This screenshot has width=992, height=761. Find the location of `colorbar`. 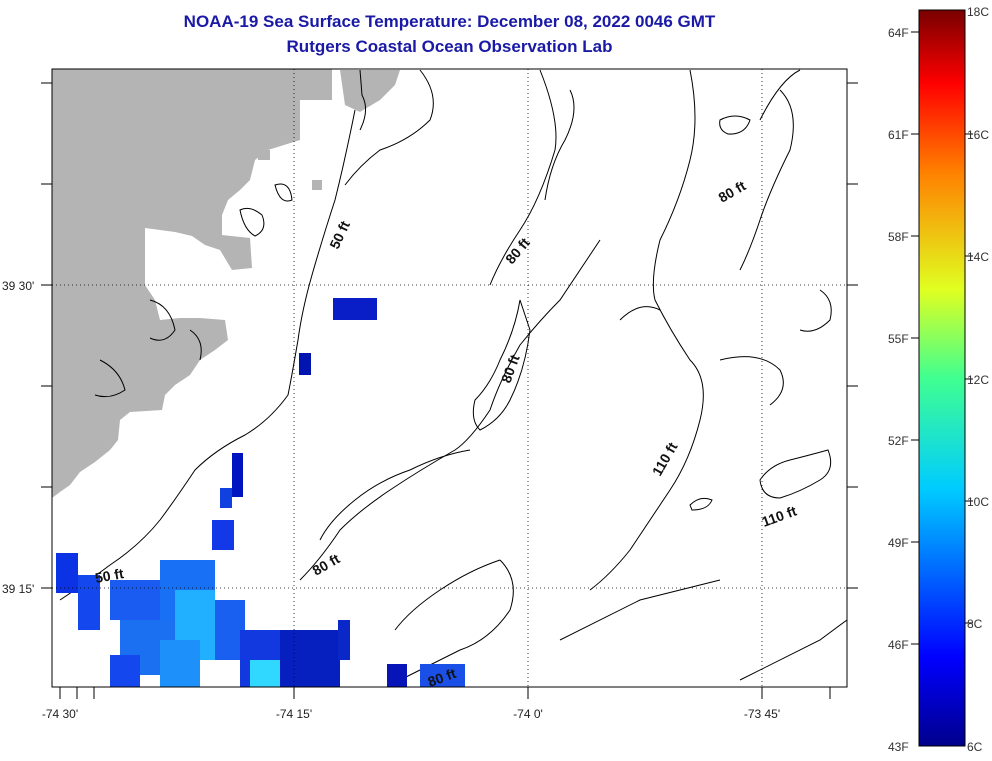

colorbar is located at coordinates (942, 378).